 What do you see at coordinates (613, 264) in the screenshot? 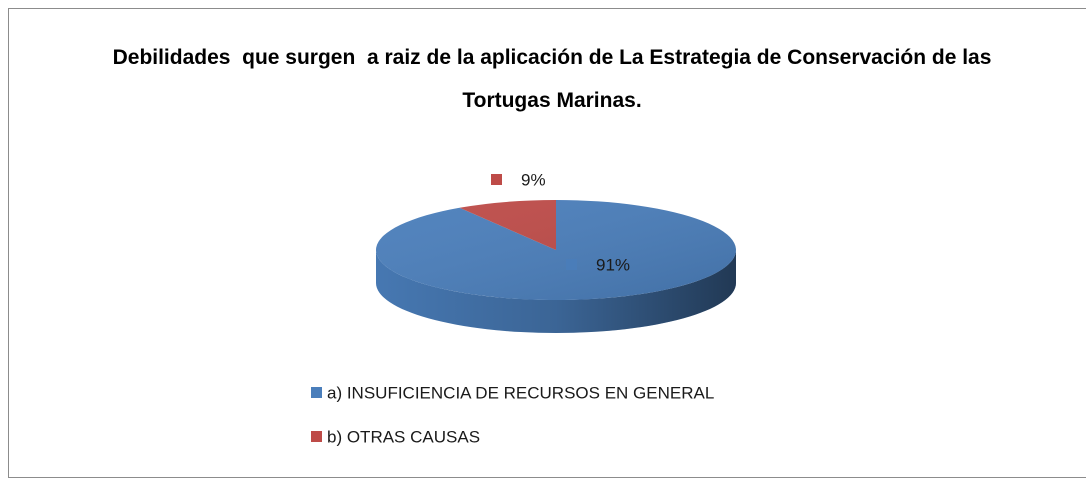
I see `data-label: 91%` at bounding box center [613, 264].